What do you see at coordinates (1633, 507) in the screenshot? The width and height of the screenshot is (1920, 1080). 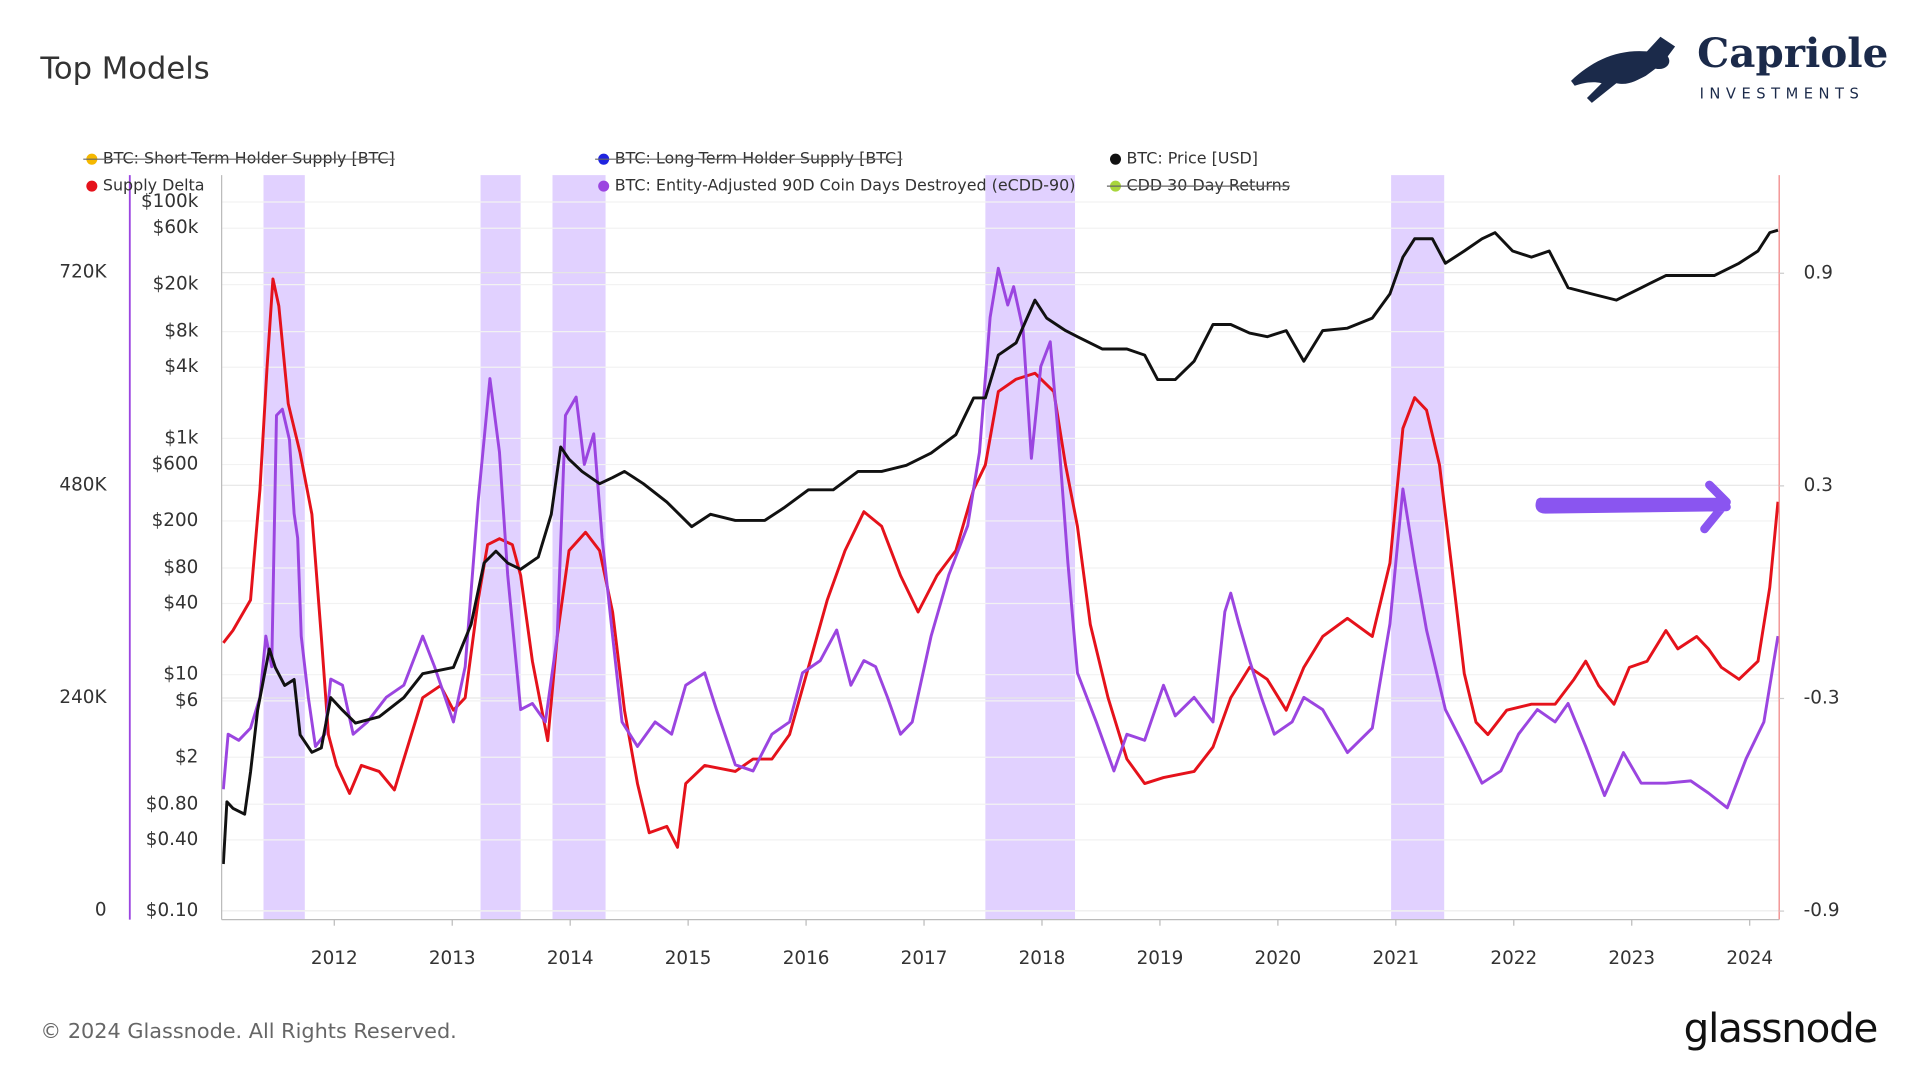 I see `annotation-arrow` at bounding box center [1633, 507].